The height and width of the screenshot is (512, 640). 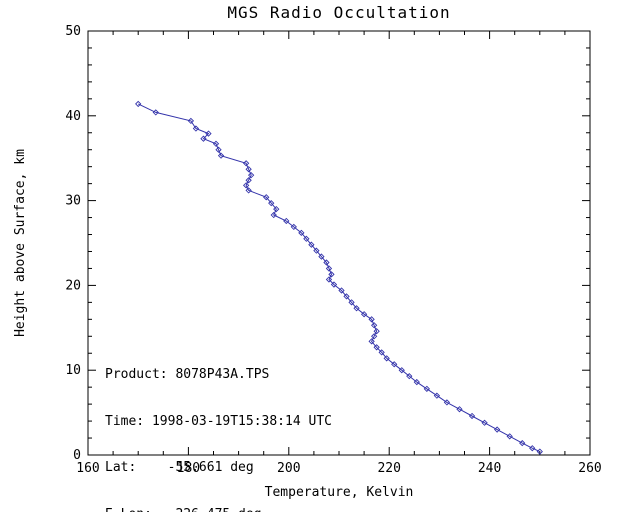 What do you see at coordinates (87, 468) in the screenshot?
I see `x-tick-label: 160` at bounding box center [87, 468].